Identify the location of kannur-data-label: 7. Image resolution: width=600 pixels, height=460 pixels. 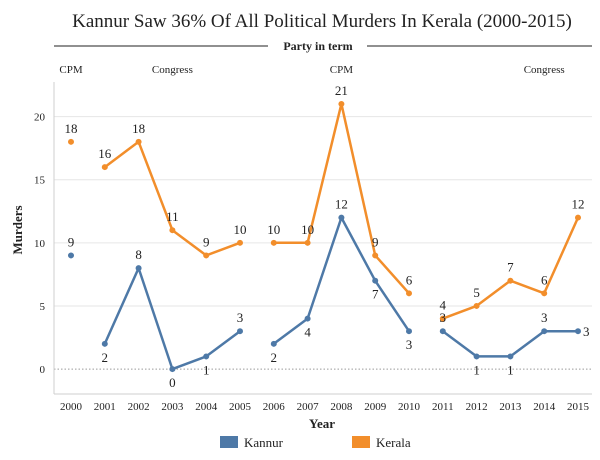
(375, 294).